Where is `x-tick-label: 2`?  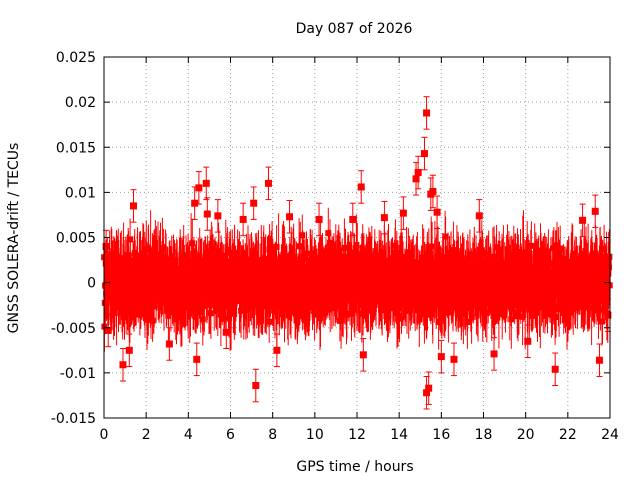 x-tick-label: 2 is located at coordinates (146, 435).